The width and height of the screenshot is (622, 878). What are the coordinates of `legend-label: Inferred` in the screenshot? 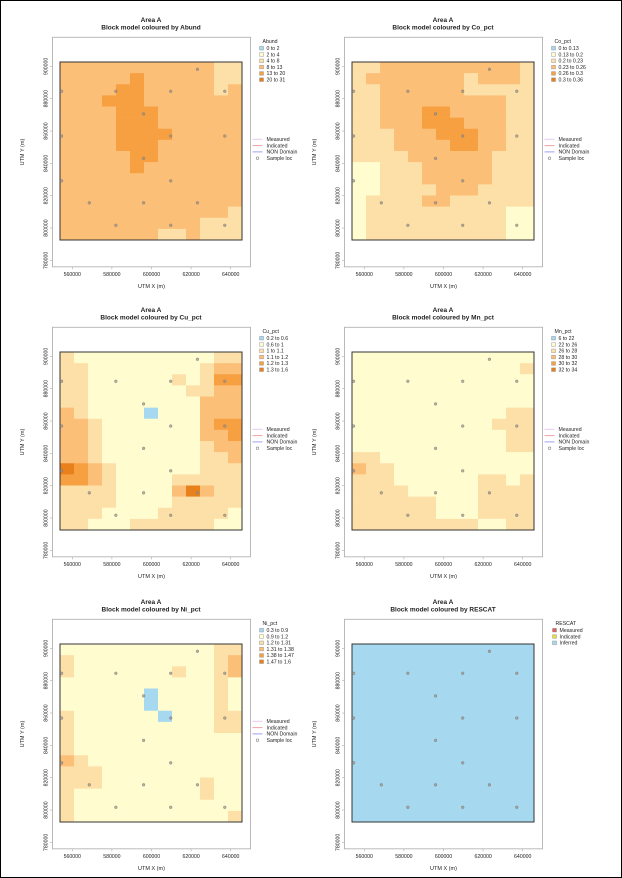 It's located at (569, 644).